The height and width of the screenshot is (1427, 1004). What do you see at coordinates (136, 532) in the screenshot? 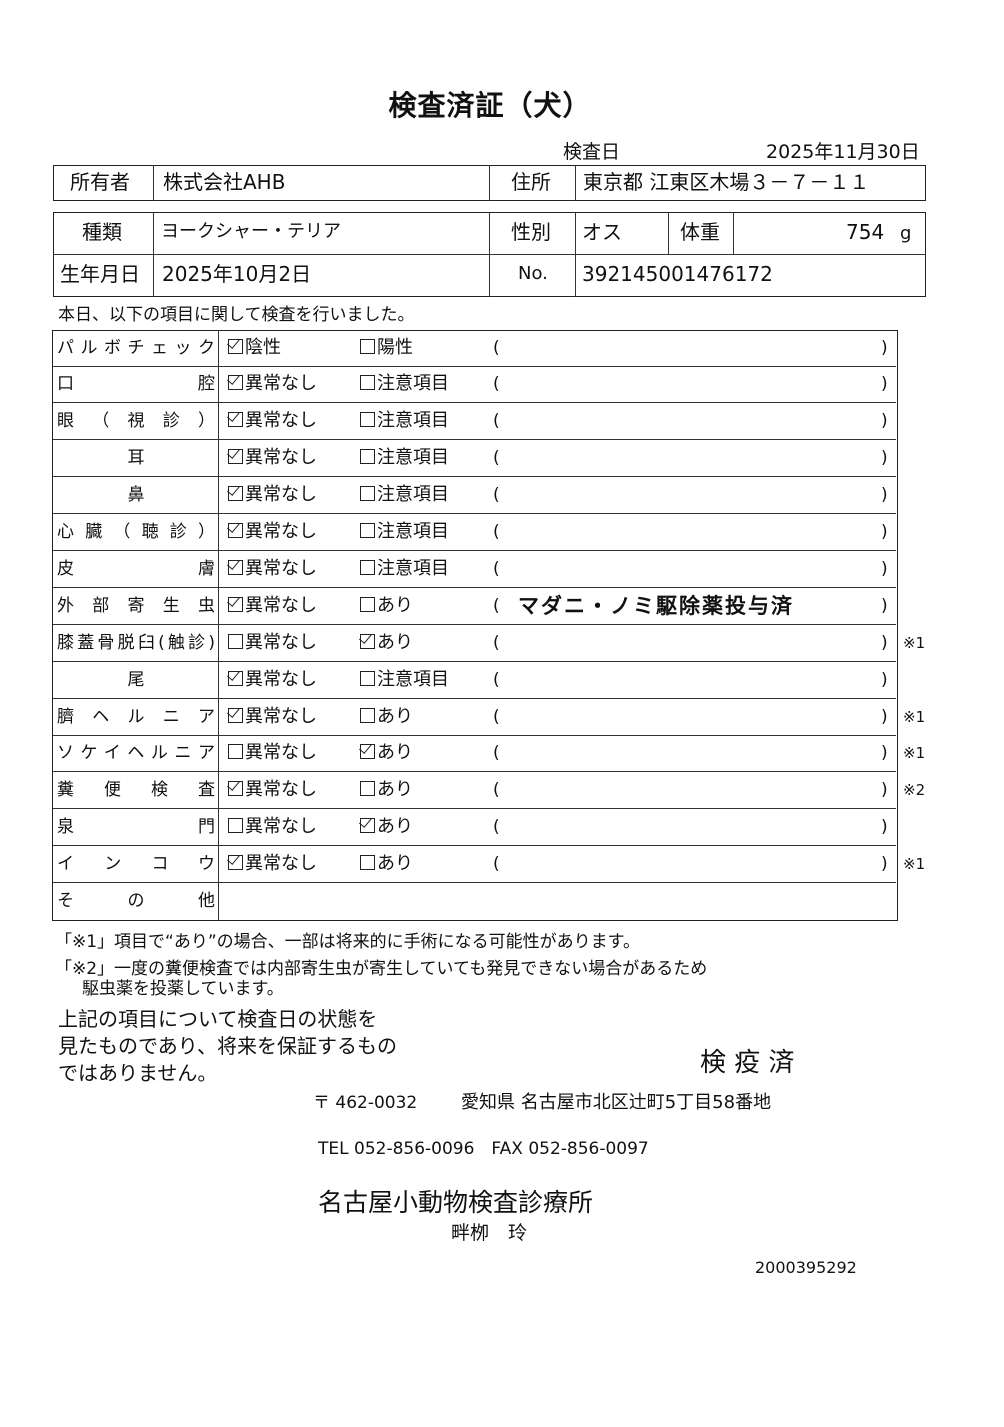
I see `row-label: 心臓（聴診）` at bounding box center [136, 532].